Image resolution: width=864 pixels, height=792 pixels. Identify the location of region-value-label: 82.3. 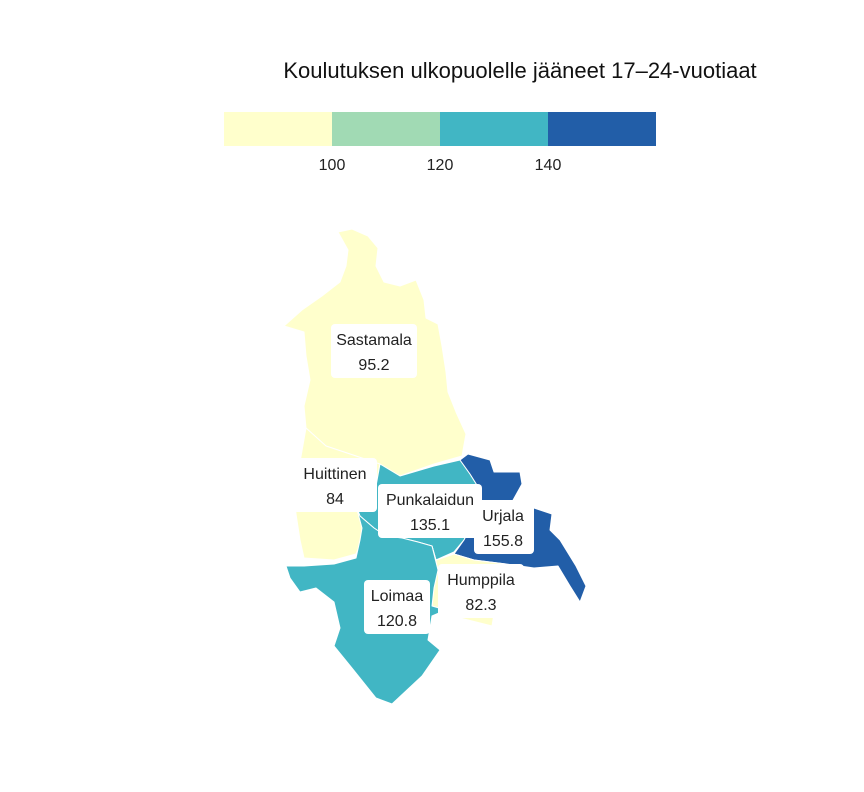
(480, 605).